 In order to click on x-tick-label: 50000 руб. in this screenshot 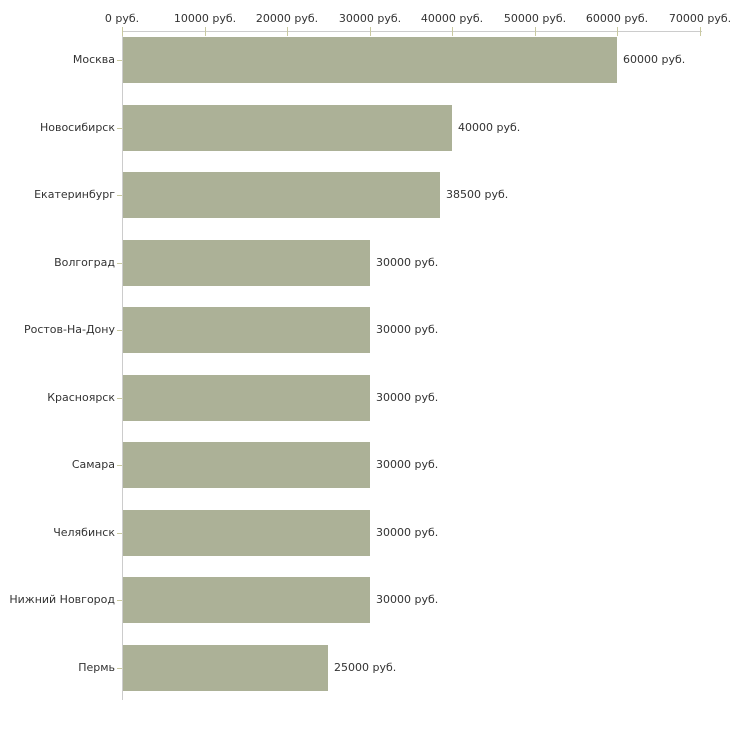, I will do `click(535, 18)`.